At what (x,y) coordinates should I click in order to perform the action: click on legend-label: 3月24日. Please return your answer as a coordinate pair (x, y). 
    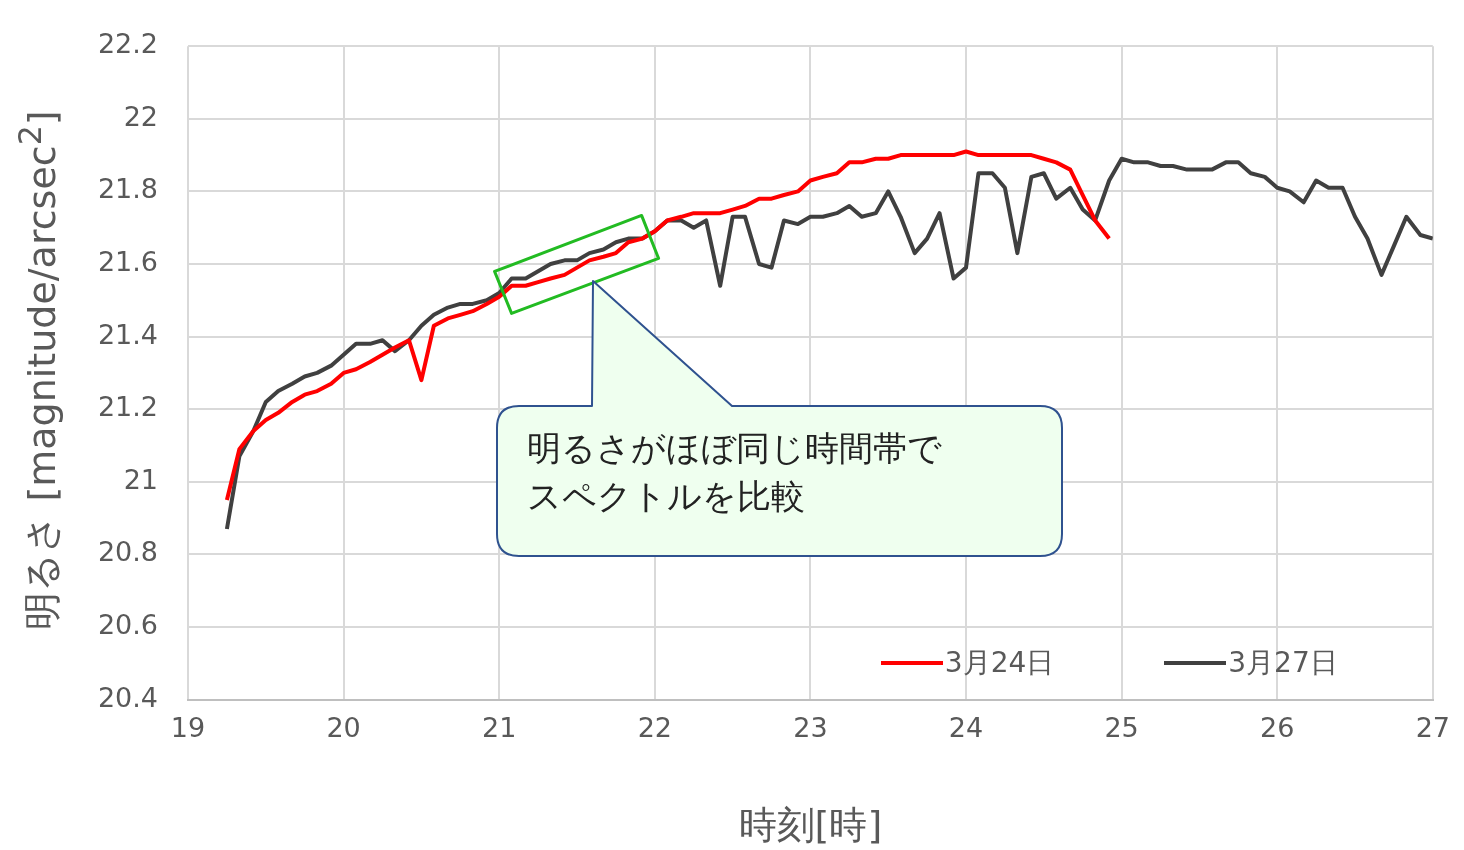
    Looking at the image, I should click on (999, 662).